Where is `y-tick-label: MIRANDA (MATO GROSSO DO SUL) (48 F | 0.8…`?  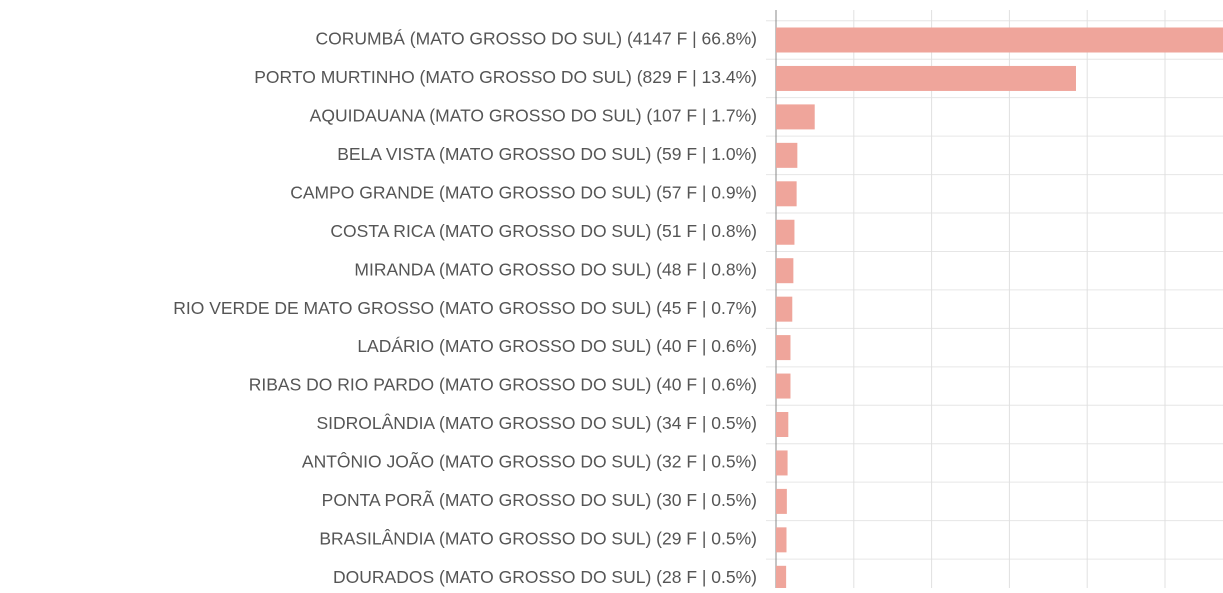 y-tick-label: MIRANDA (MATO GROSSO DO SUL) (48 F | 0.8… is located at coordinates (555, 269).